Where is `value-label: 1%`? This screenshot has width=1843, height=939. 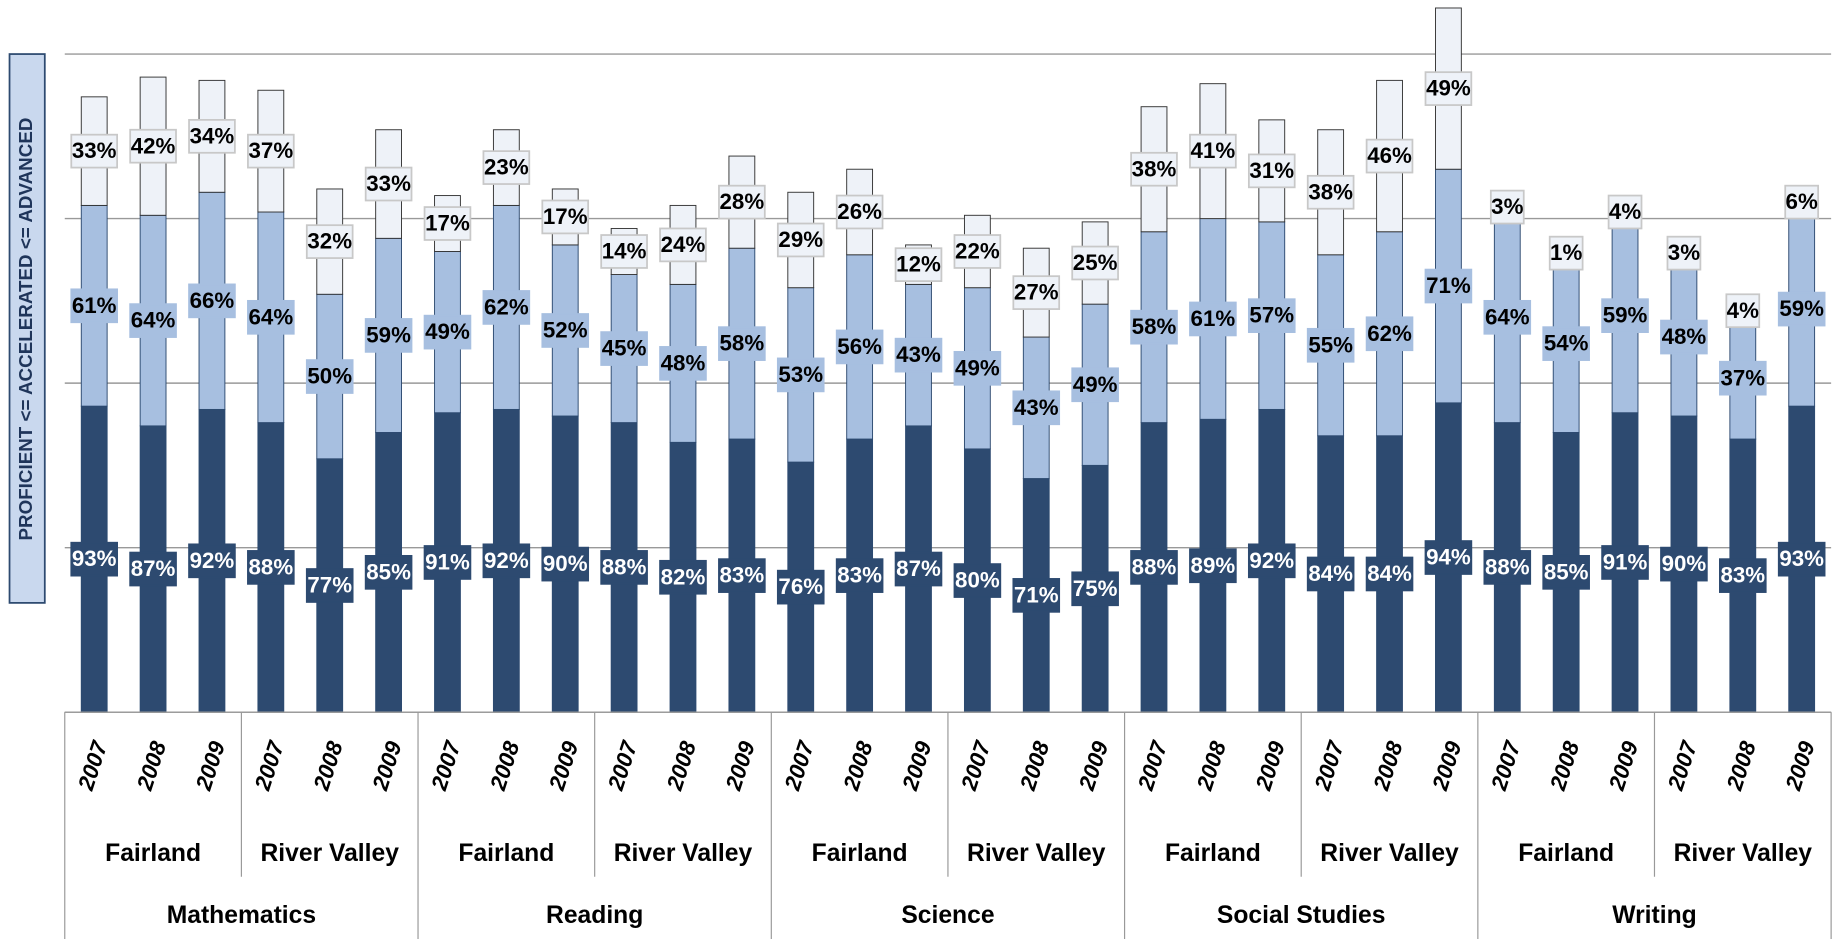
value-label: 1% is located at coordinates (1566, 252).